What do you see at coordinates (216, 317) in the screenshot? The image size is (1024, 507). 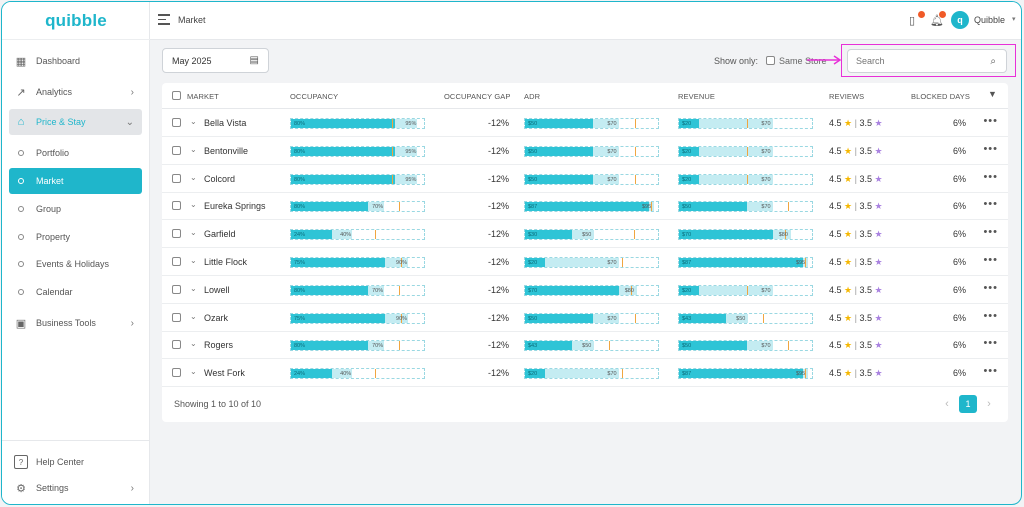 I see `market-name: Ozark` at bounding box center [216, 317].